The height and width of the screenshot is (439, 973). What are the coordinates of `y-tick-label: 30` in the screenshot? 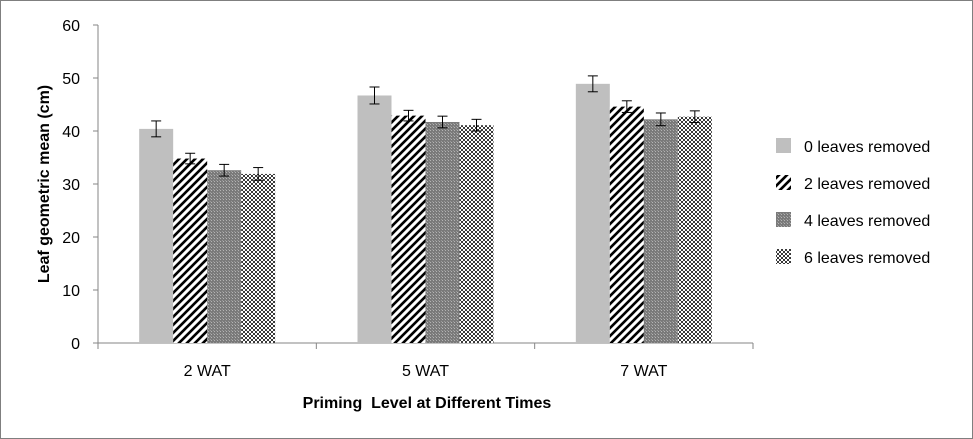 It's located at (71, 185).